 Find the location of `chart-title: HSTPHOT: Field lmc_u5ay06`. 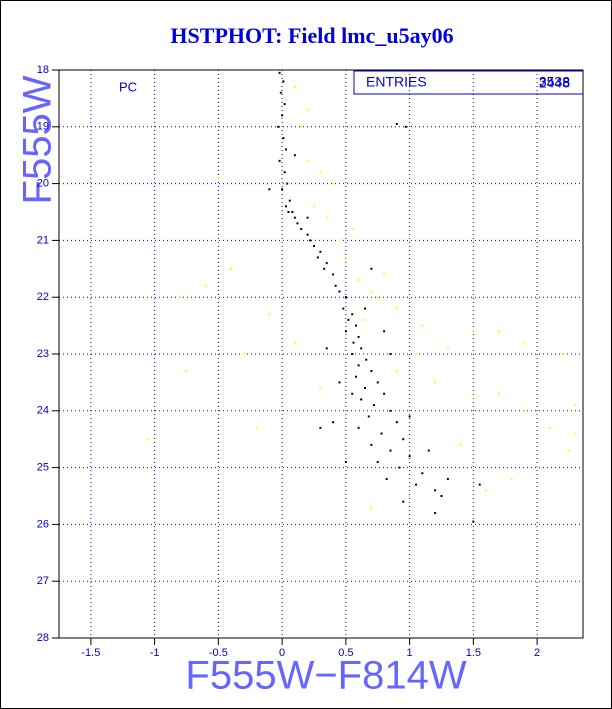

chart-title: HSTPHOT: Field lmc_u5ay06 is located at coordinates (311, 35).